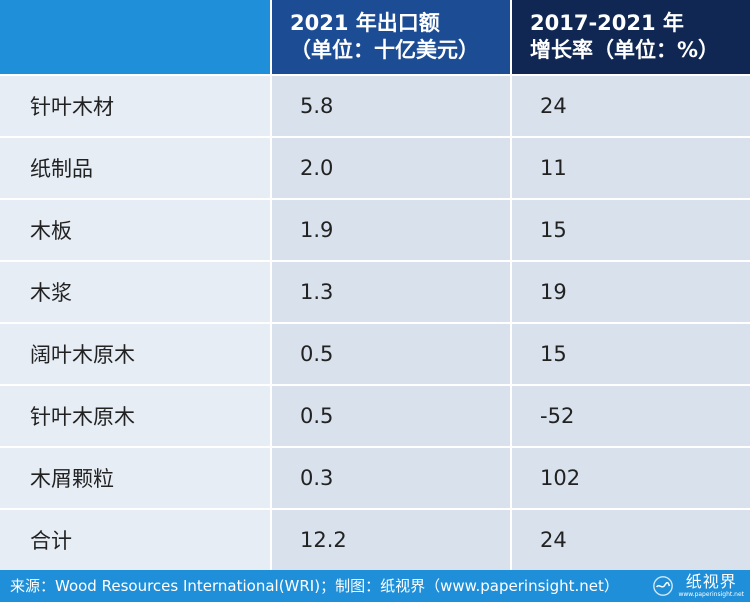 Image resolution: width=750 pixels, height=602 pixels. What do you see at coordinates (135, 167) in the screenshot?
I see `product-name: 纸制品` at bounding box center [135, 167].